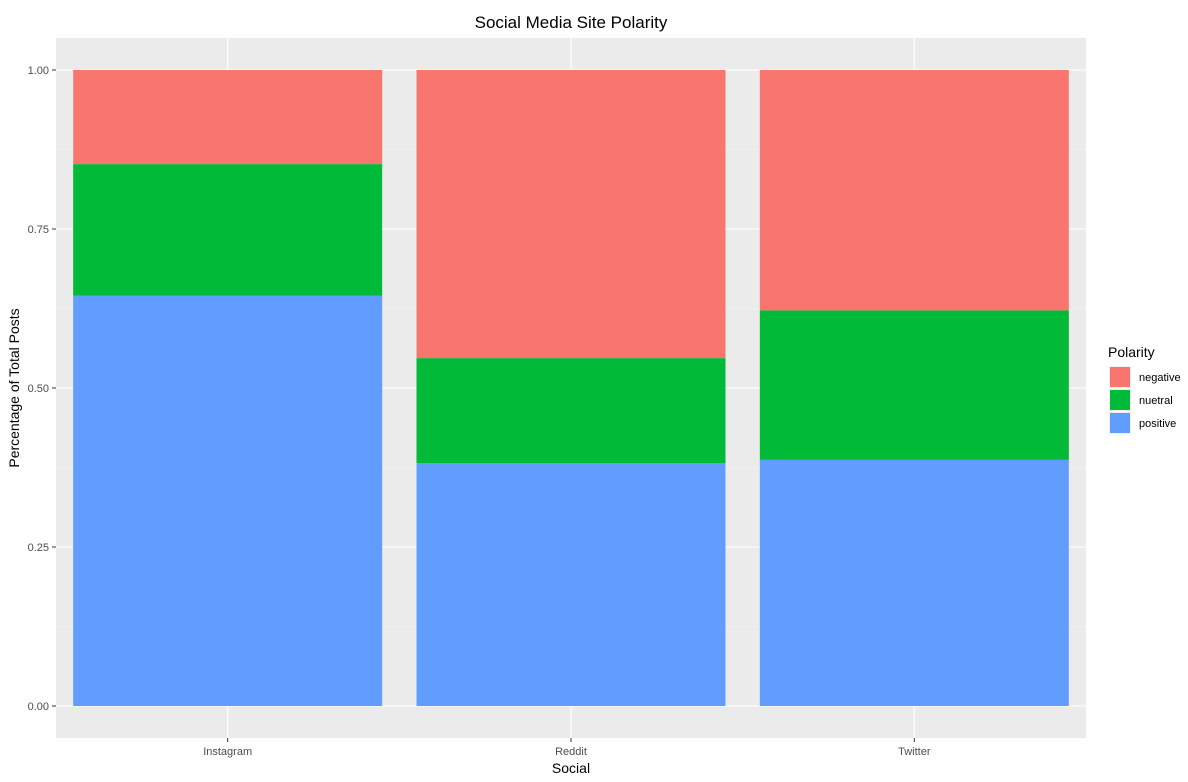 The image size is (1188, 782). Describe the element at coordinates (227, 752) in the screenshot. I see `x-tick-label: Instagram` at that location.